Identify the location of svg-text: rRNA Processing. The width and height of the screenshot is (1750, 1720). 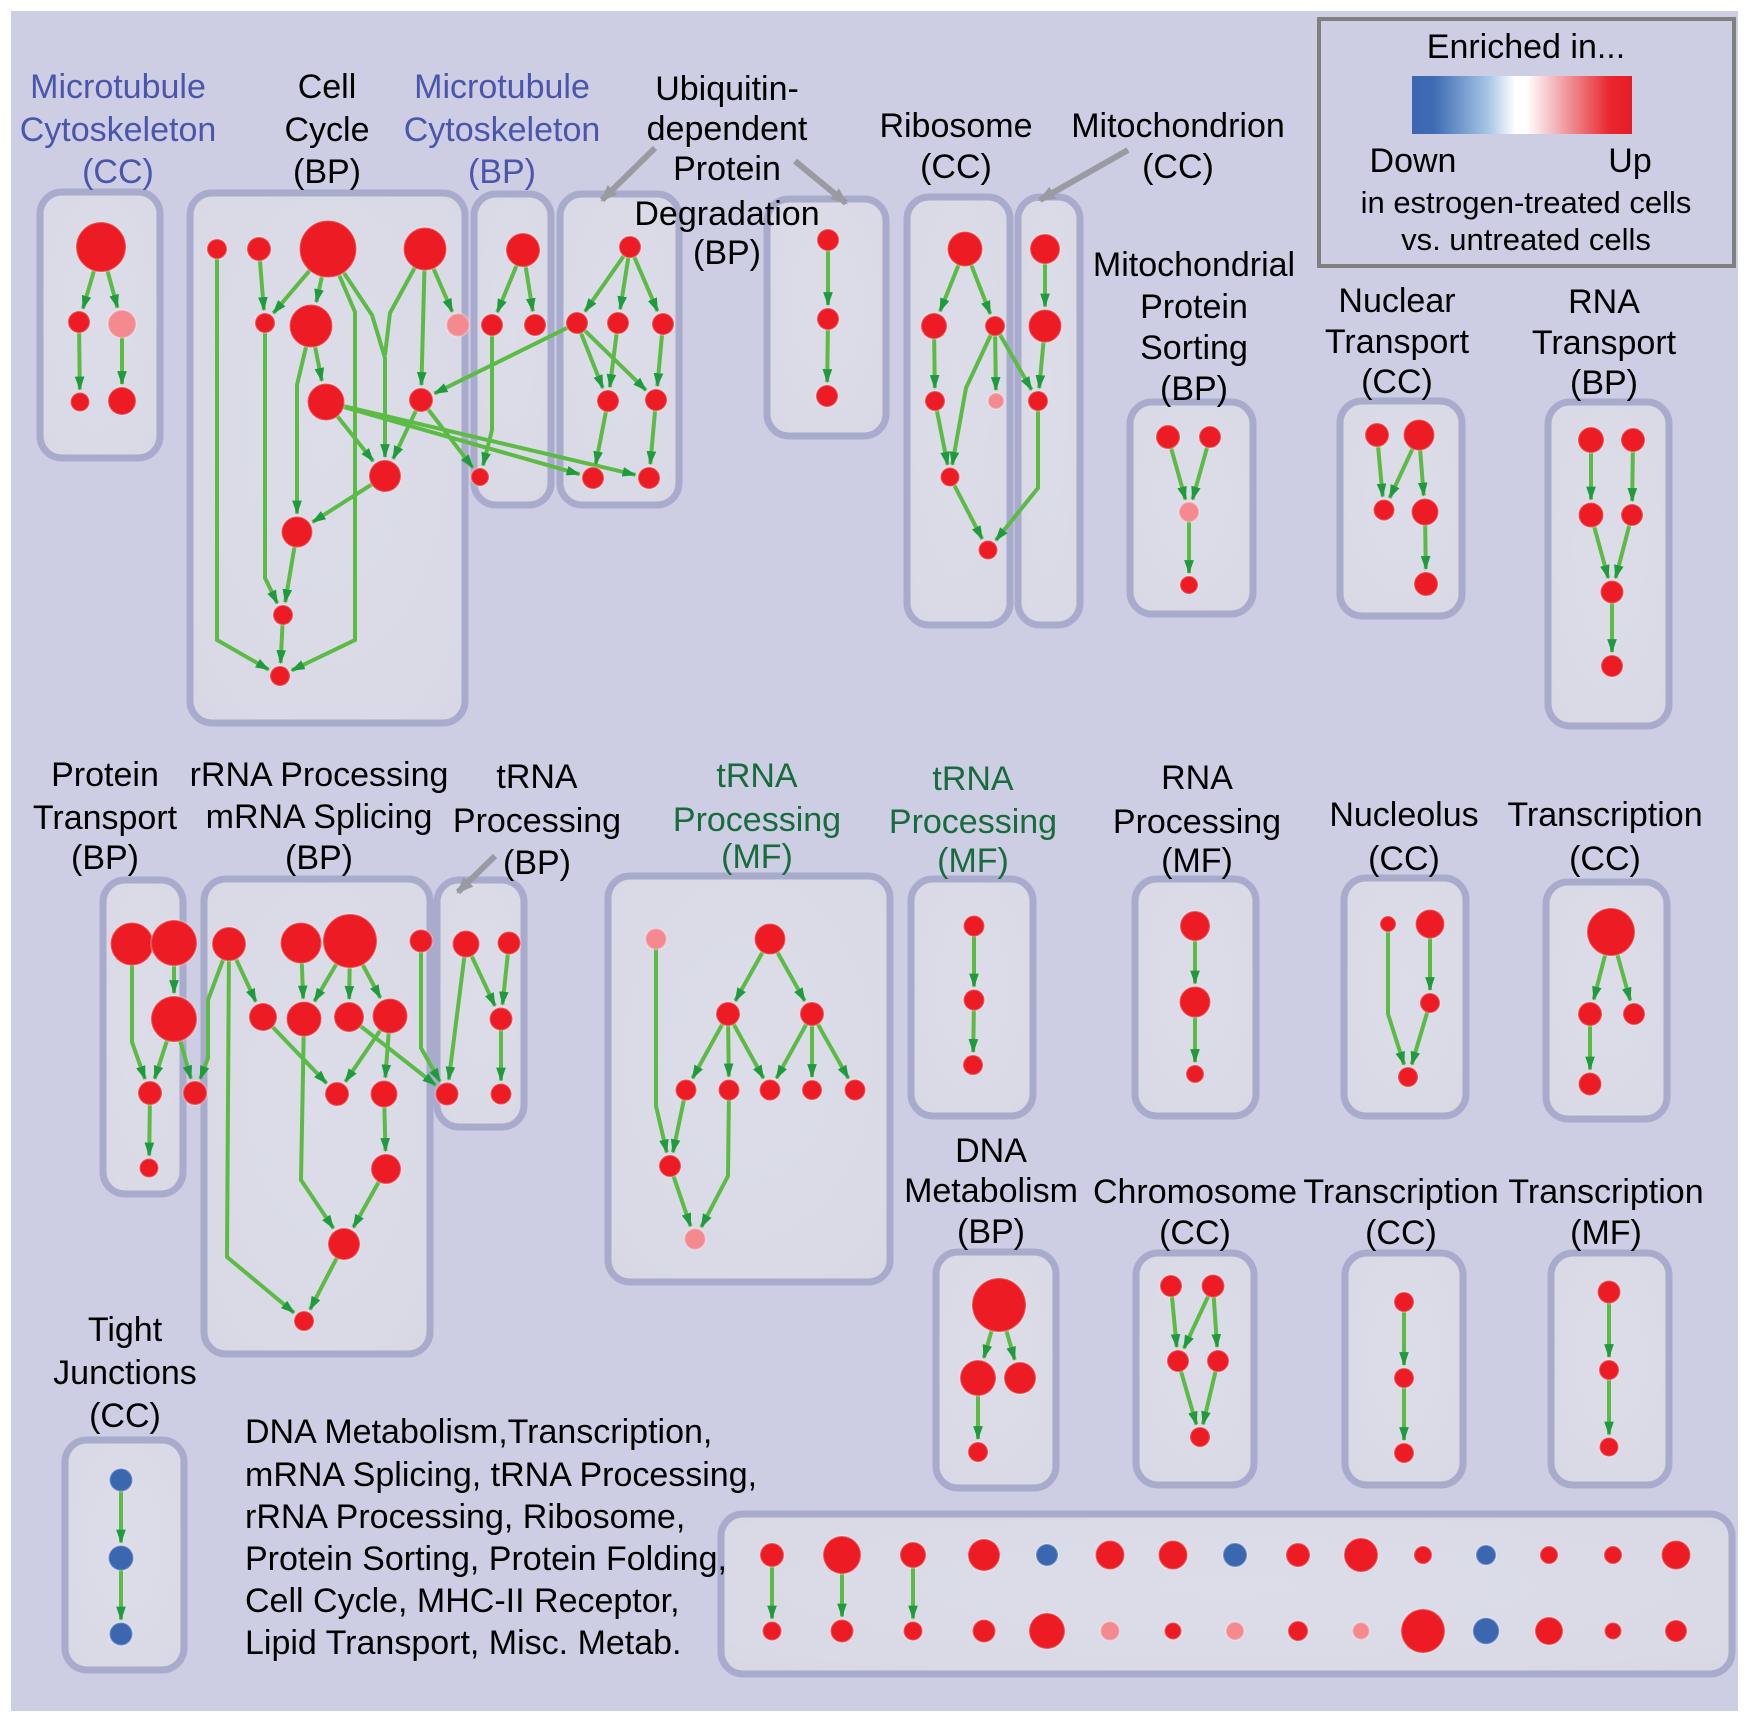
(319, 775).